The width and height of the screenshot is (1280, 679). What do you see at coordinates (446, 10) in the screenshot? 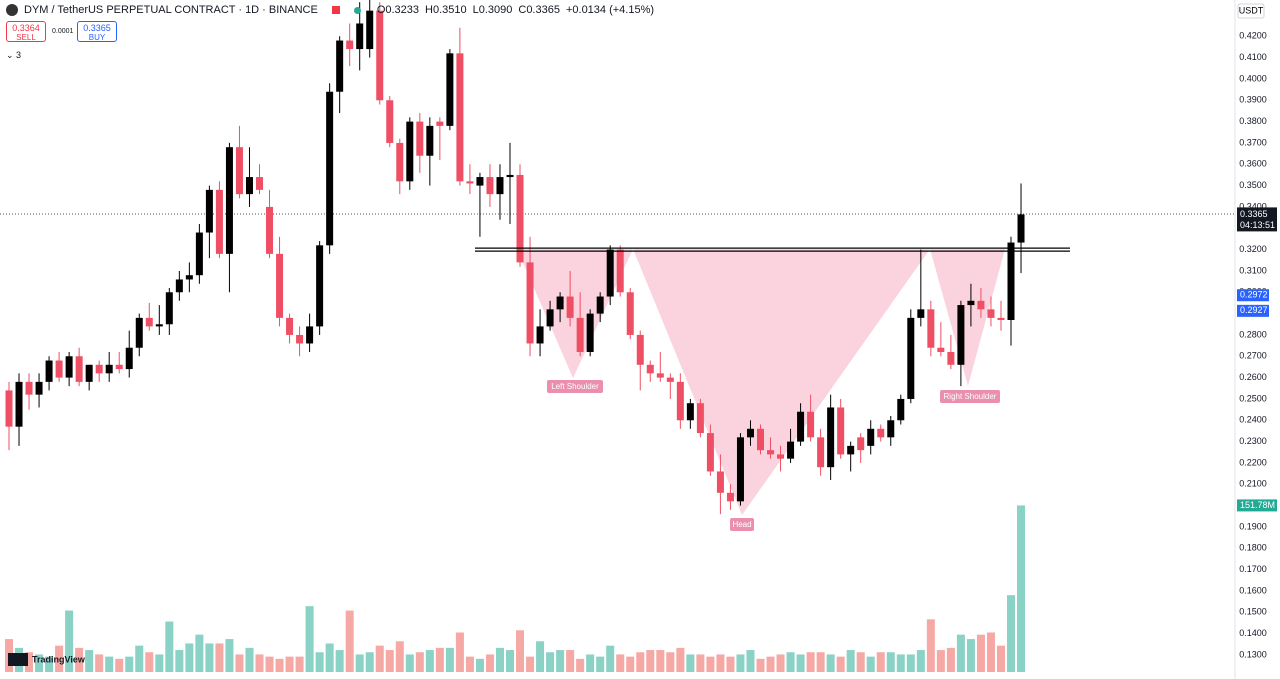
I see `ohlc-high: H0.3510` at bounding box center [446, 10].